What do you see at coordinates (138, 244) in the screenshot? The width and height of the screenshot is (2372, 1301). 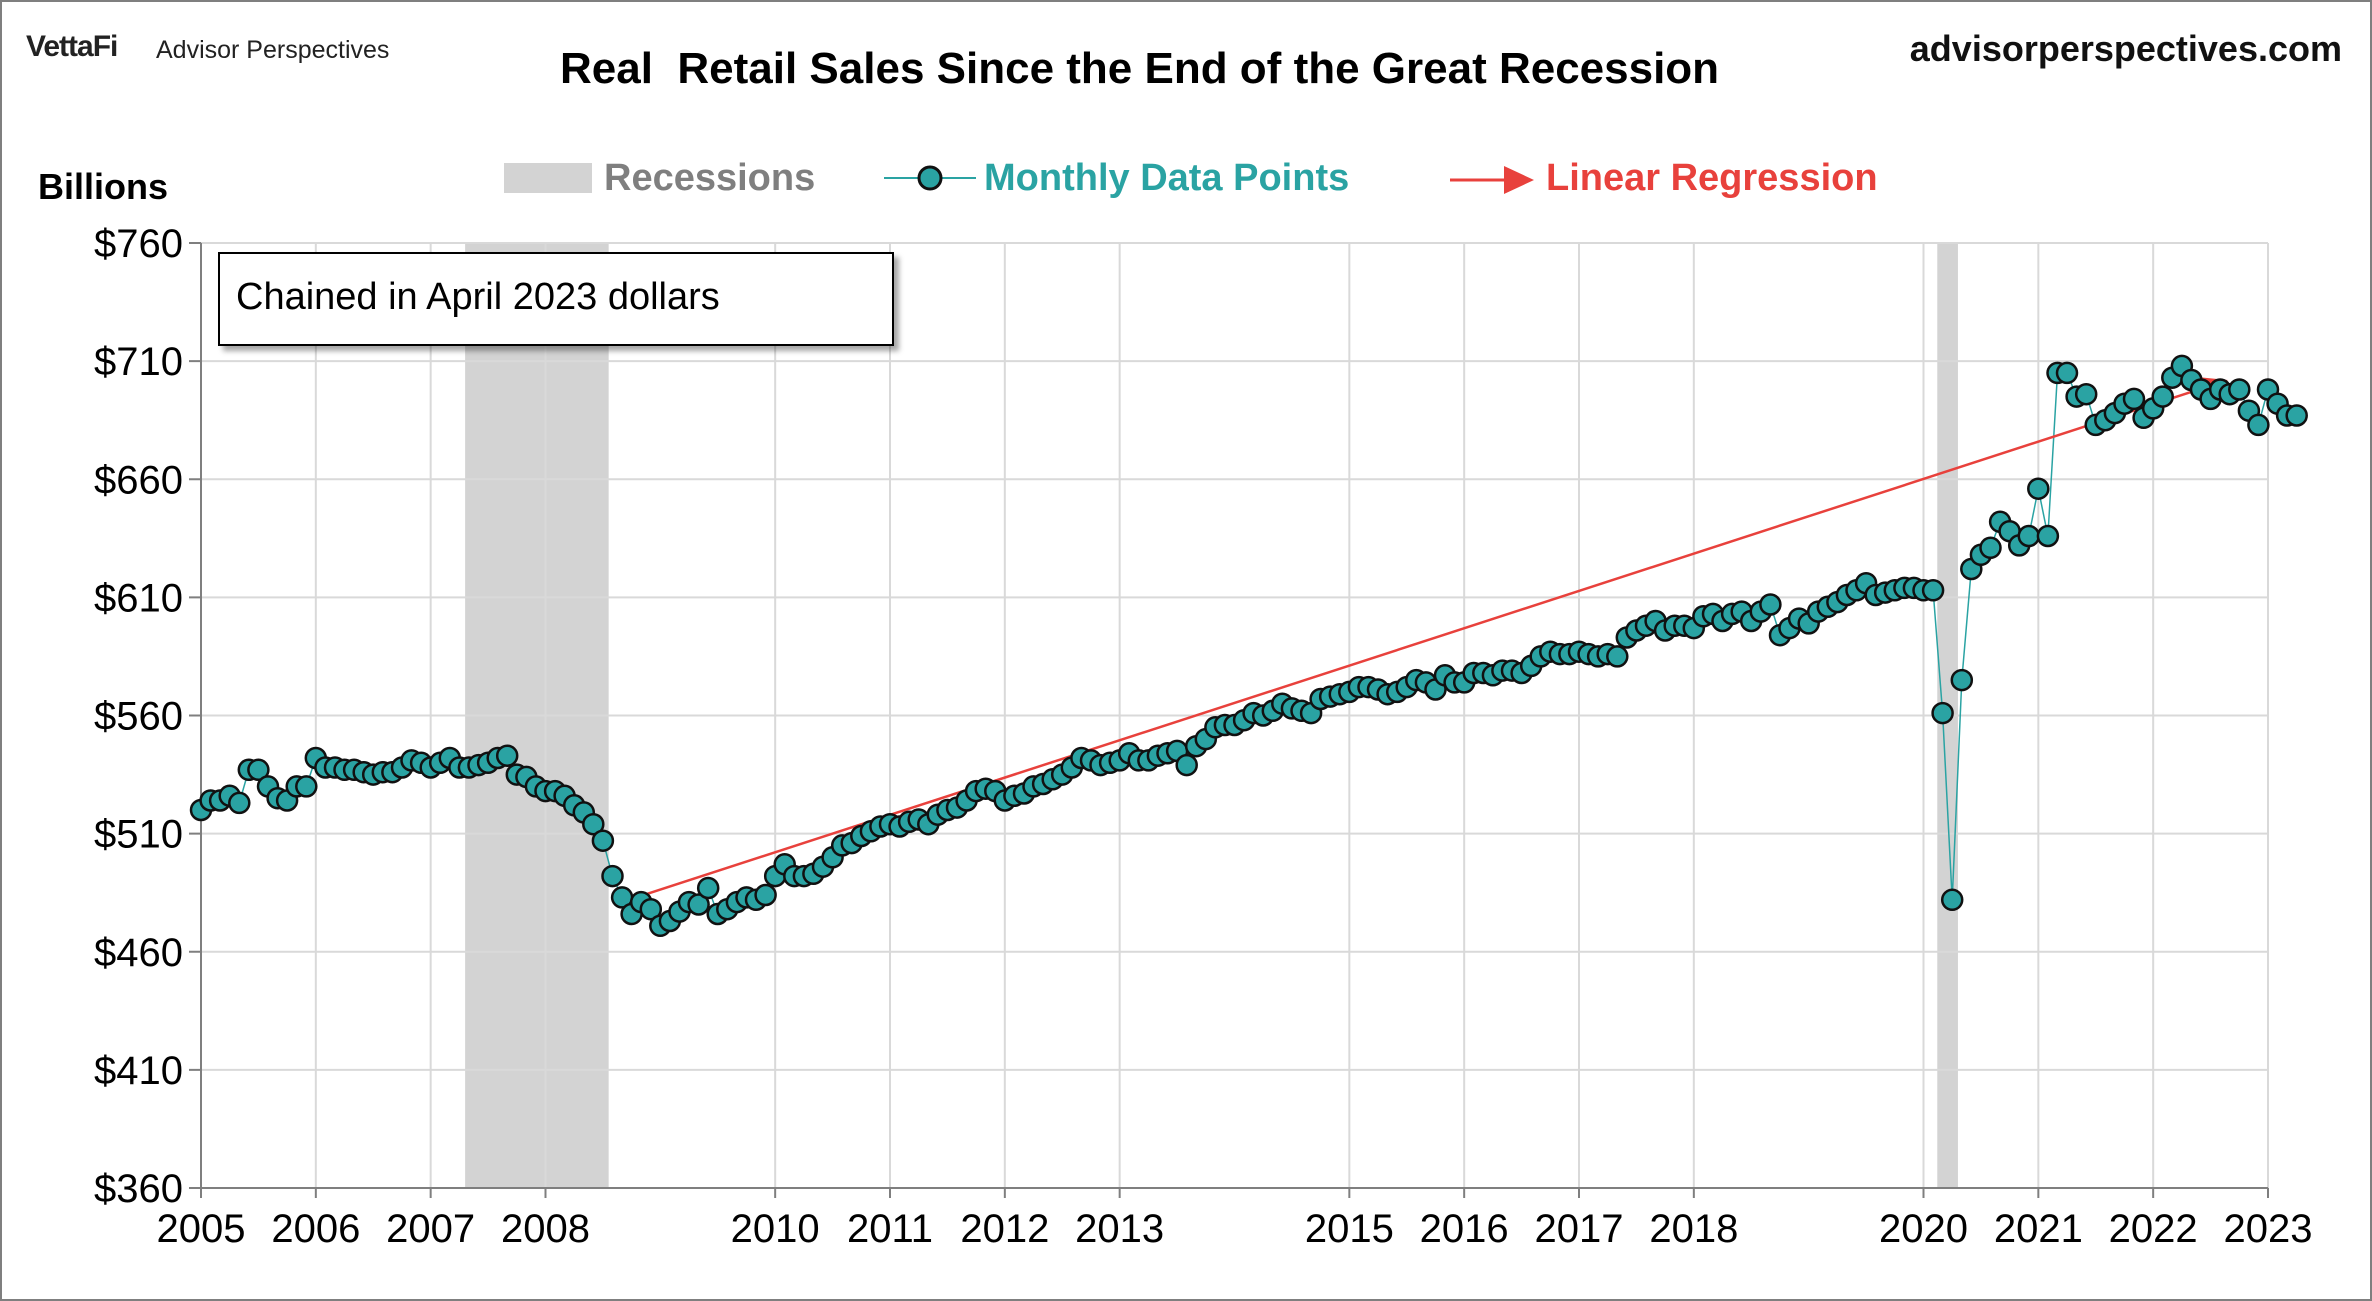 I see `y-tick-label: $760` at bounding box center [138, 244].